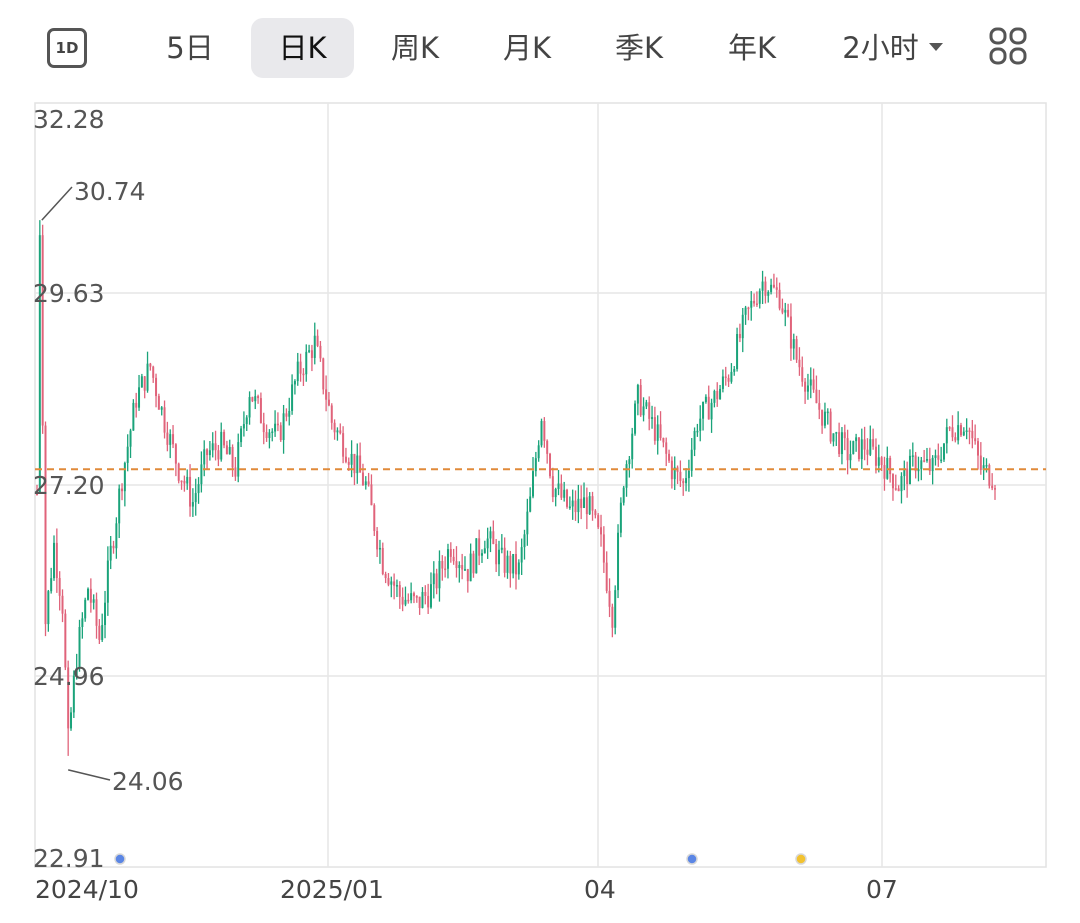 The width and height of the screenshot is (1080, 923). Describe the element at coordinates (190, 48) in the screenshot. I see `tab-5day: 5日` at that location.